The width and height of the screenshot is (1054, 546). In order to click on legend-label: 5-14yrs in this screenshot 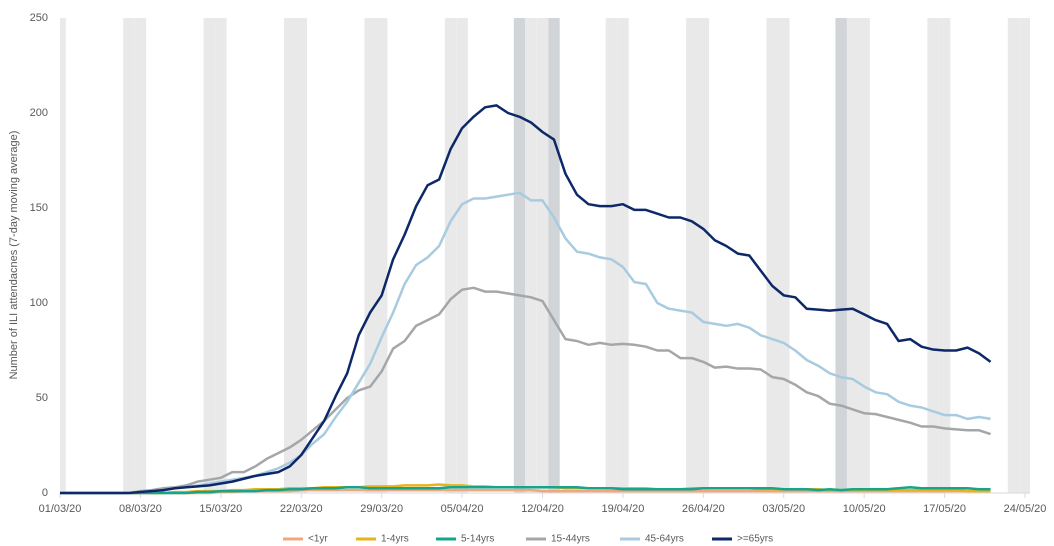, I will do `click(477, 539)`.